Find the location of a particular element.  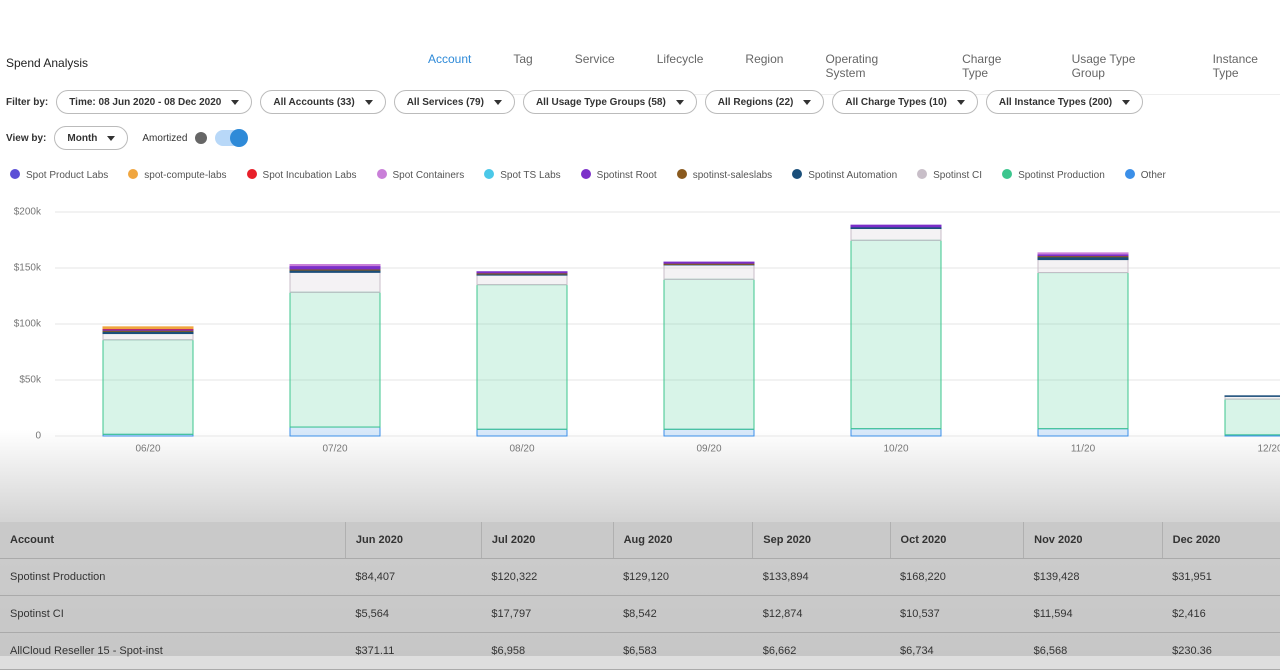

column-header: Jul 2020 is located at coordinates (547, 540).